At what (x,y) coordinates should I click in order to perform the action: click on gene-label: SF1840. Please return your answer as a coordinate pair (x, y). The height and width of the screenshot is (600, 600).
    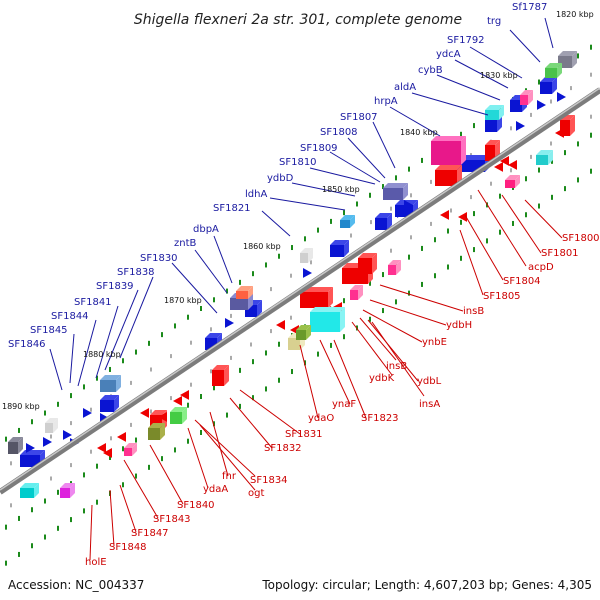
    Looking at the image, I should click on (196, 505).